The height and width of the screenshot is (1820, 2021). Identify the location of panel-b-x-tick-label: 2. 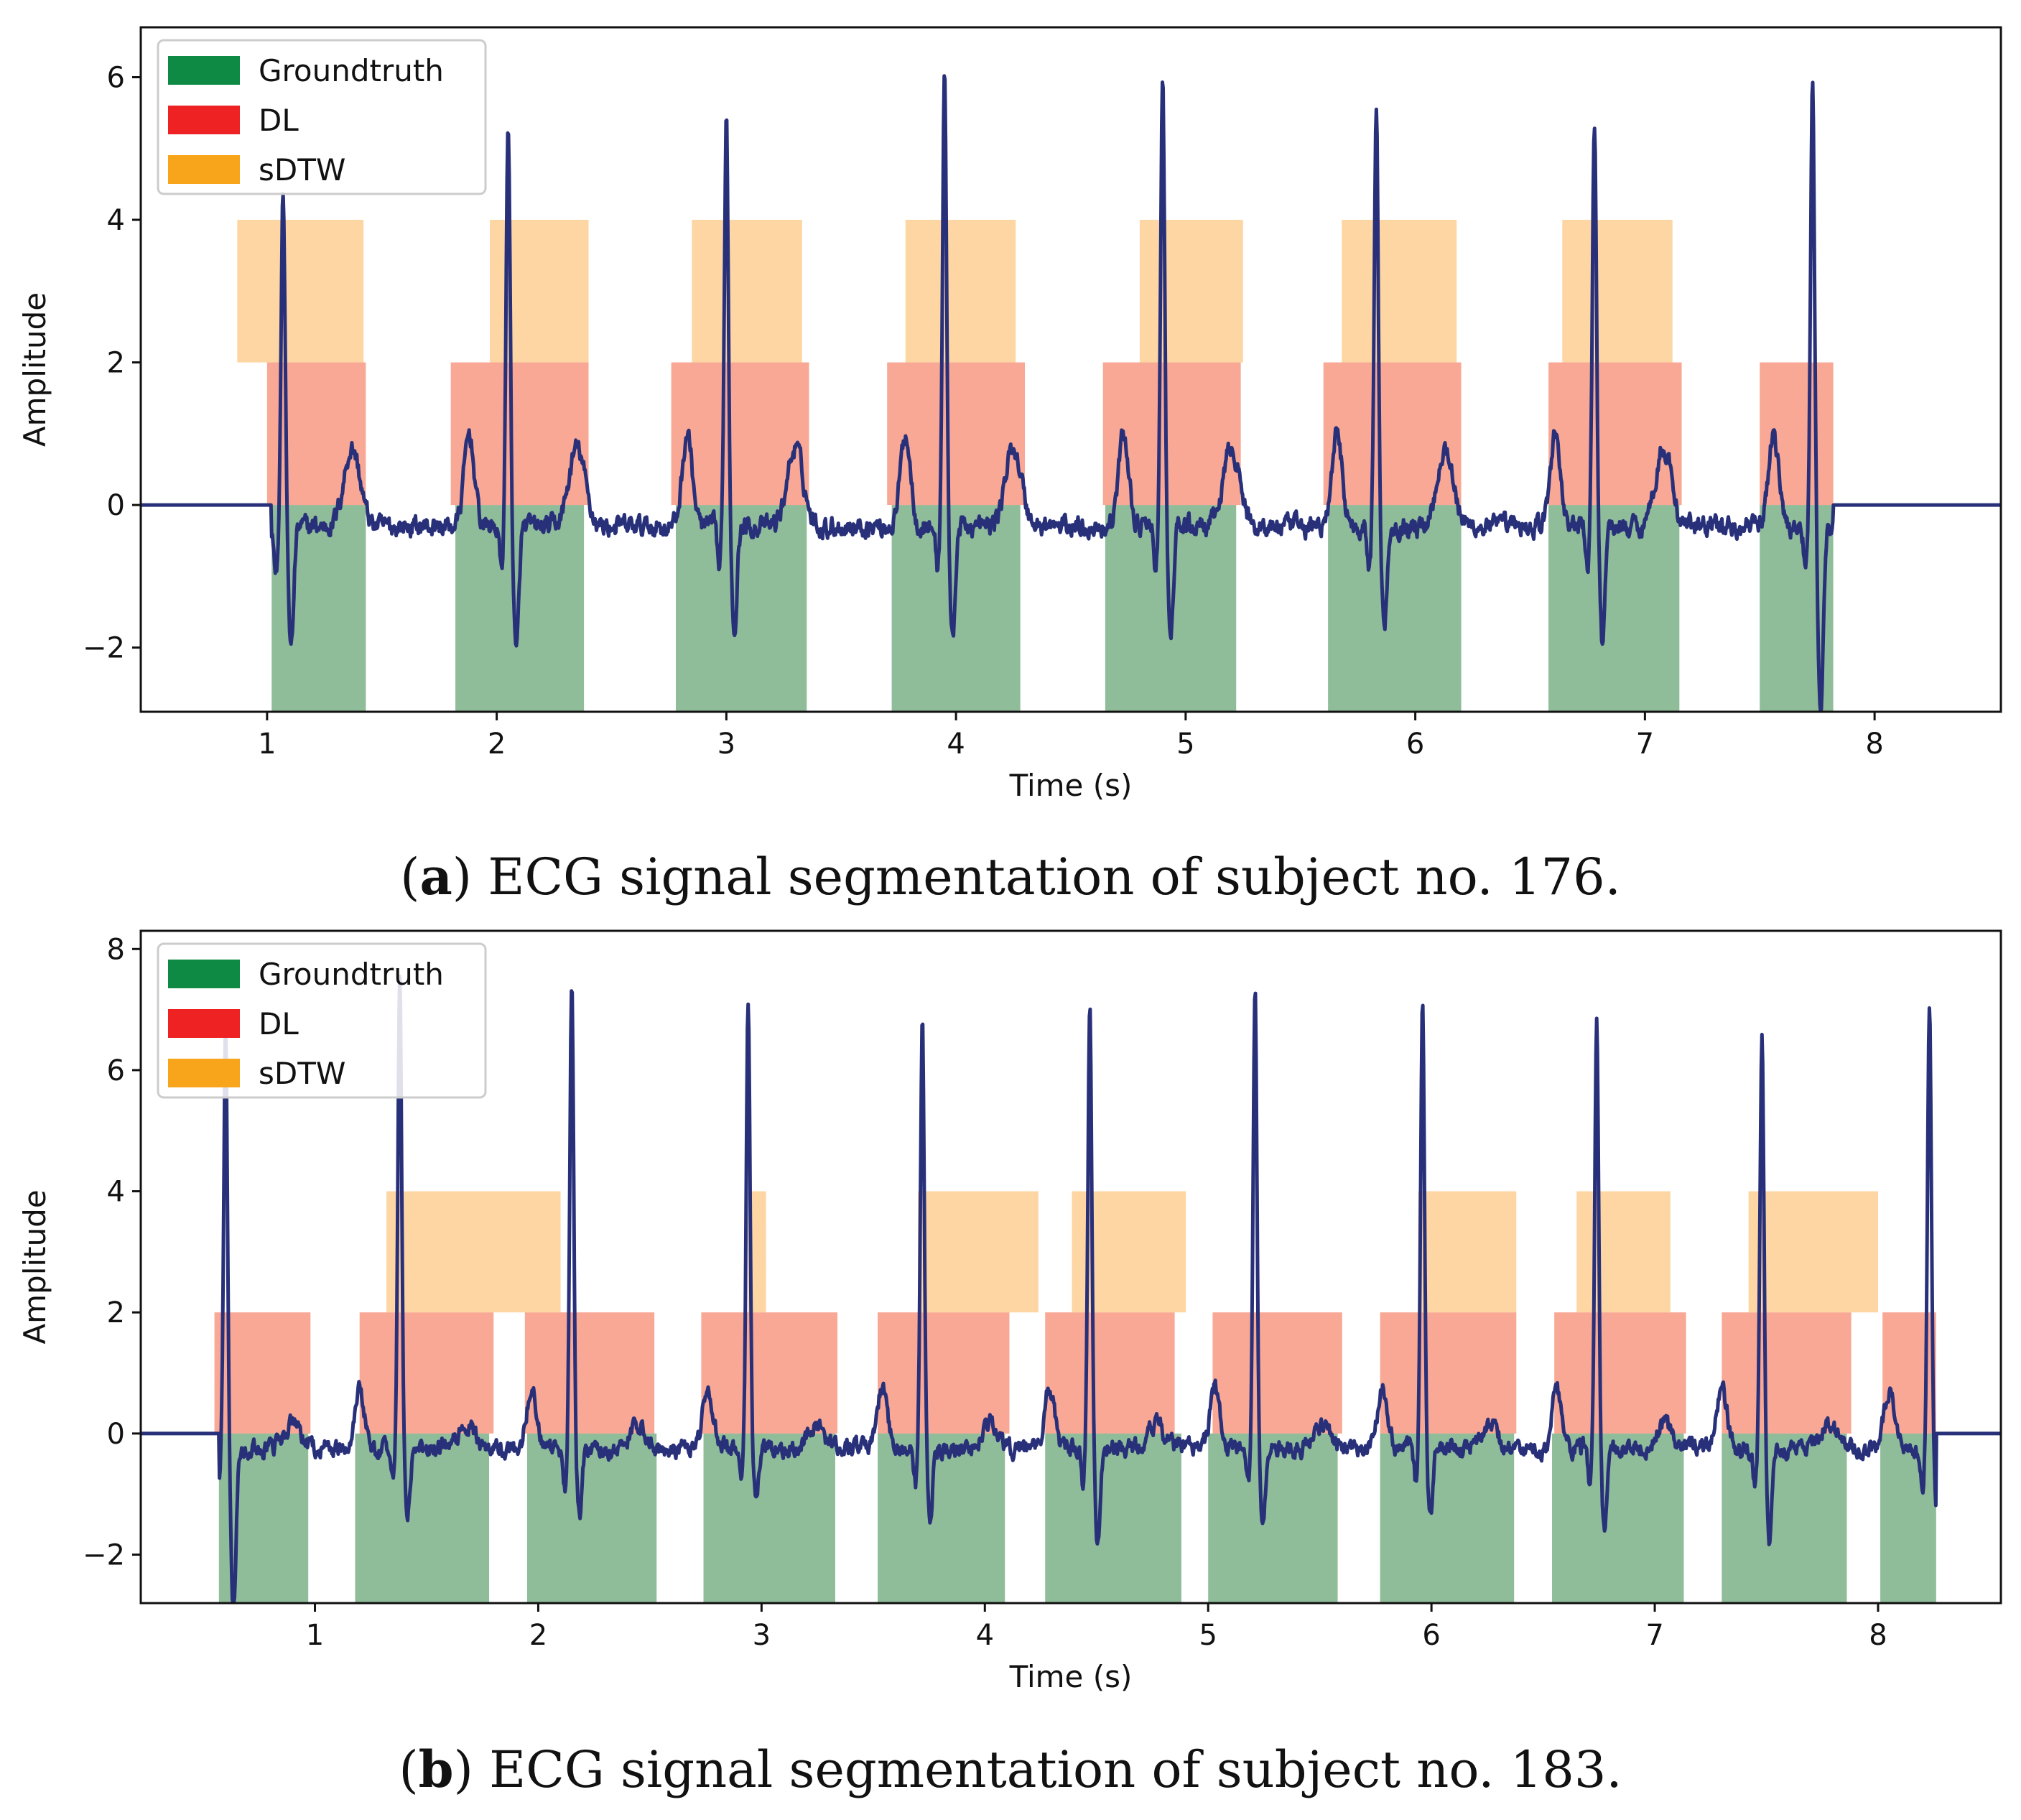
(538, 1636).